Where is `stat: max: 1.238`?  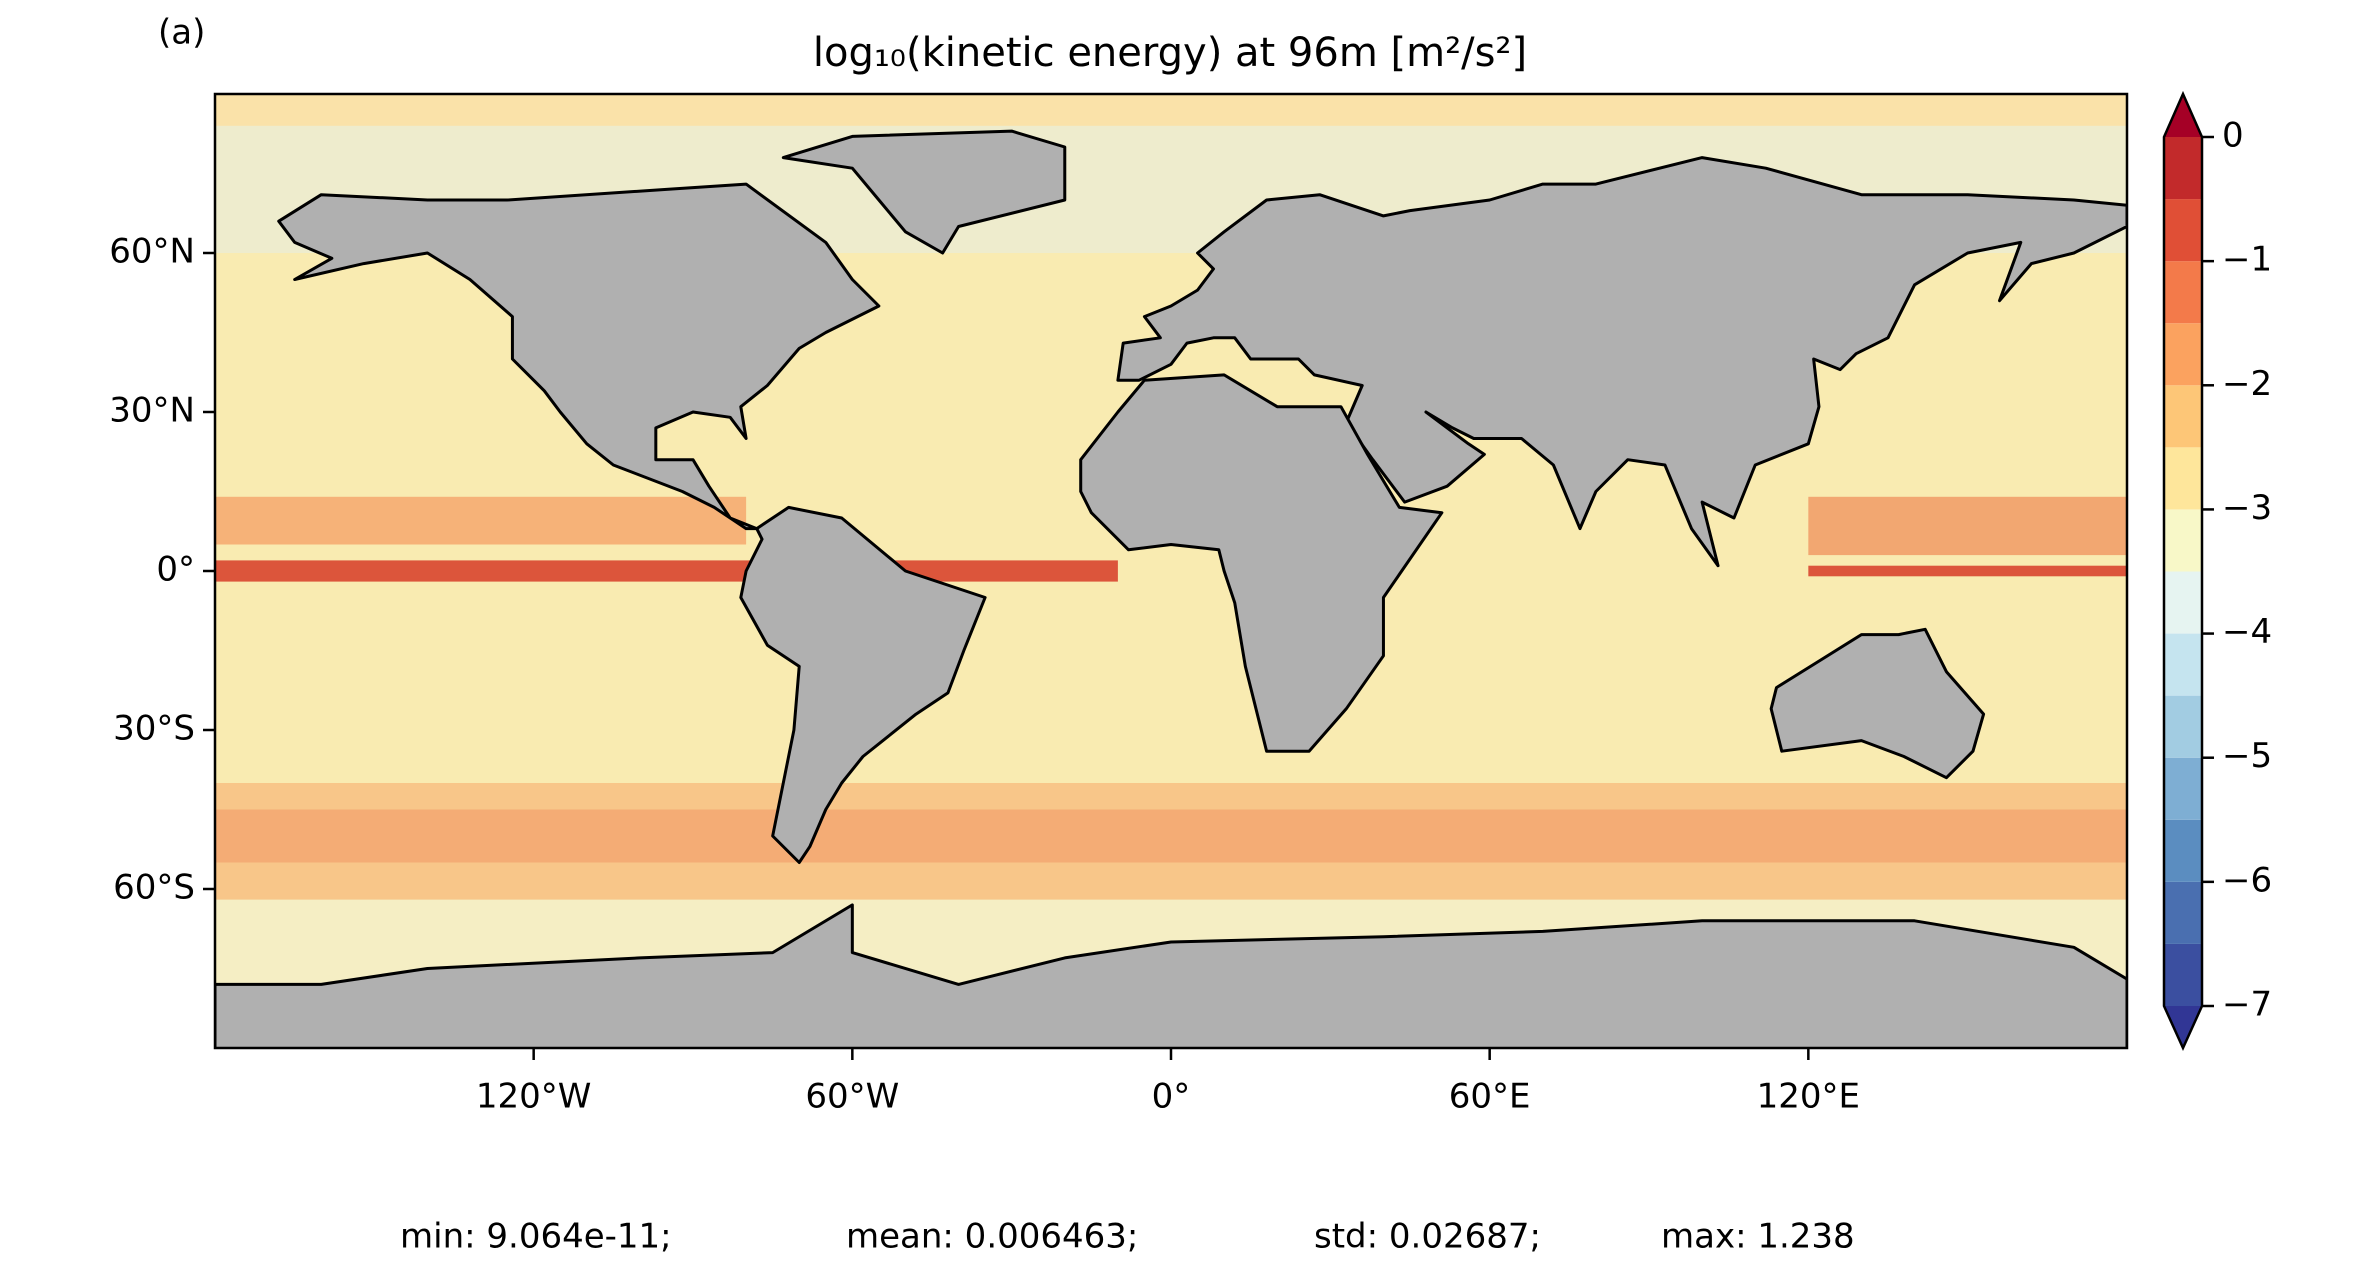 stat: max: 1.238 is located at coordinates (1758, 1237).